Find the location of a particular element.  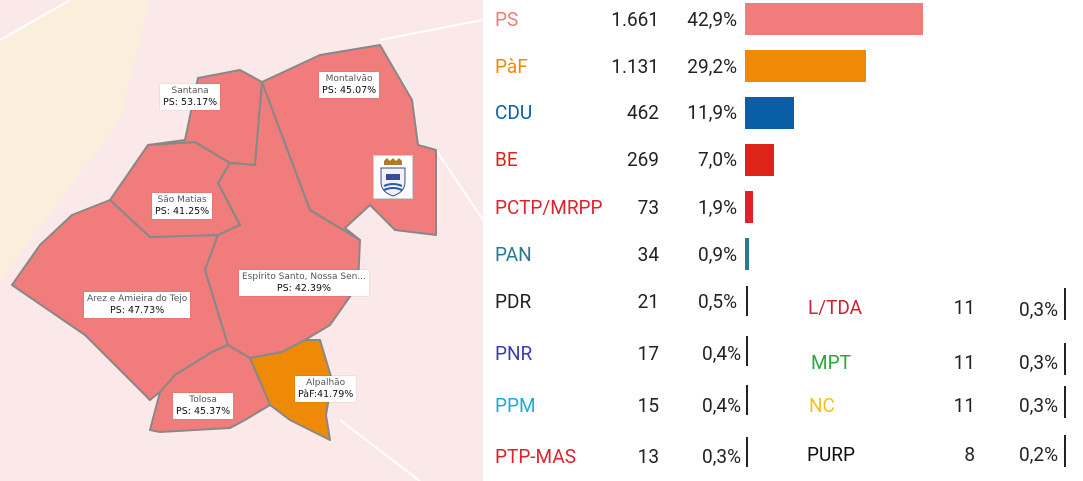

result-bar-paf is located at coordinates (806, 66).